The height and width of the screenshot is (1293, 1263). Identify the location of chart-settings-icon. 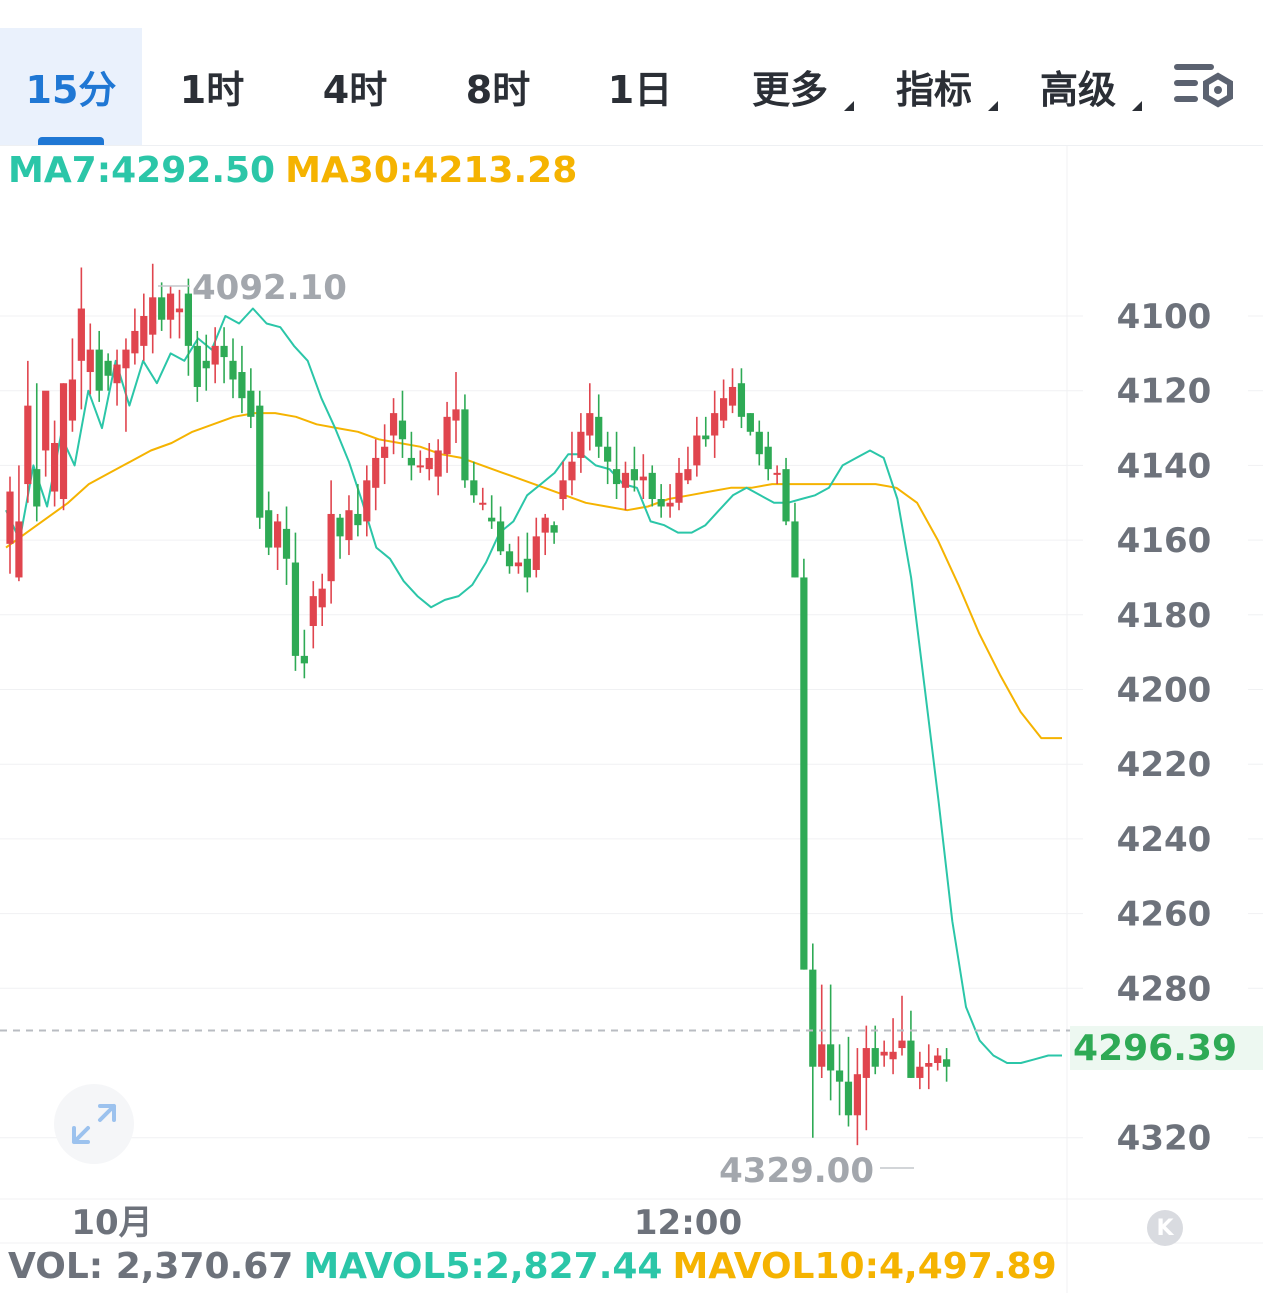
(1204, 86).